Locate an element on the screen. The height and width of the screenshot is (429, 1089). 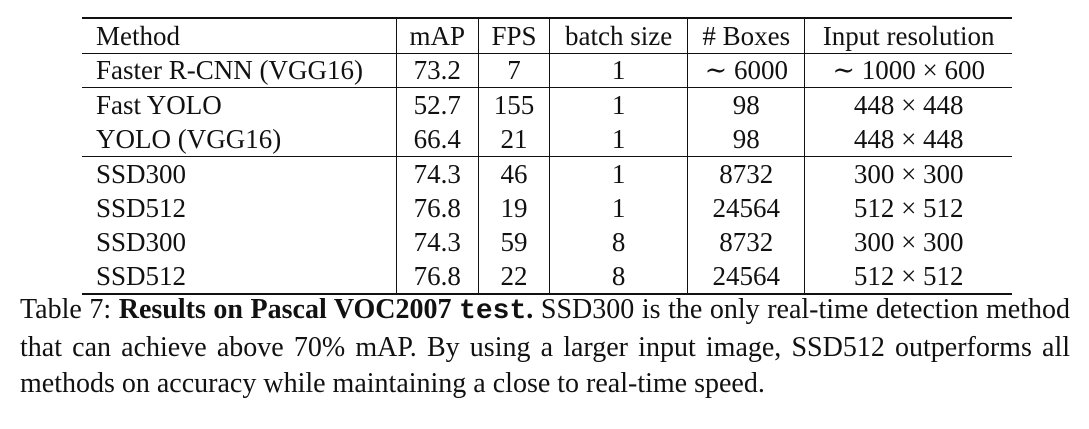
cell-fps: 46 is located at coordinates (514, 173).